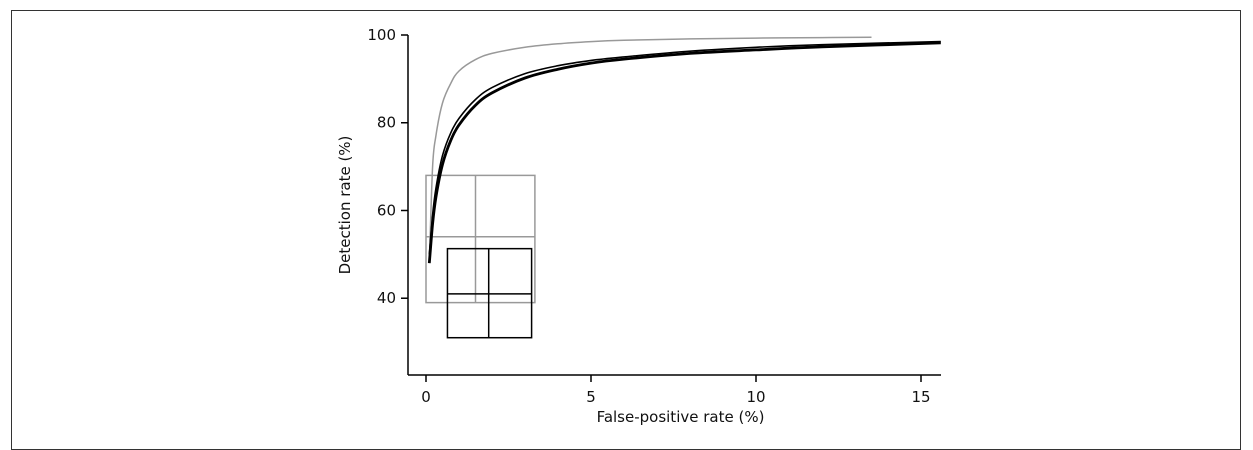 The height and width of the screenshot is (450, 1253). I want to click on x-axis-title: False-positive rate (%), so click(681, 417).